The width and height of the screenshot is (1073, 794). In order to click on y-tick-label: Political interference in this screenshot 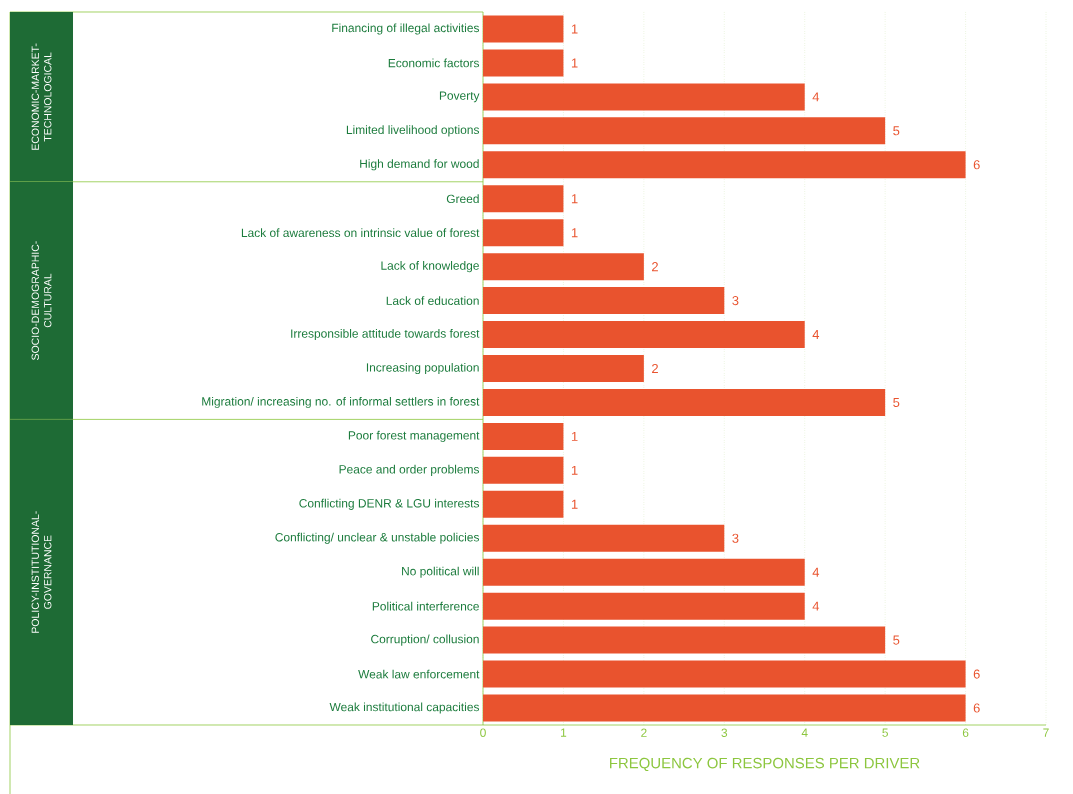, I will do `click(425, 606)`.